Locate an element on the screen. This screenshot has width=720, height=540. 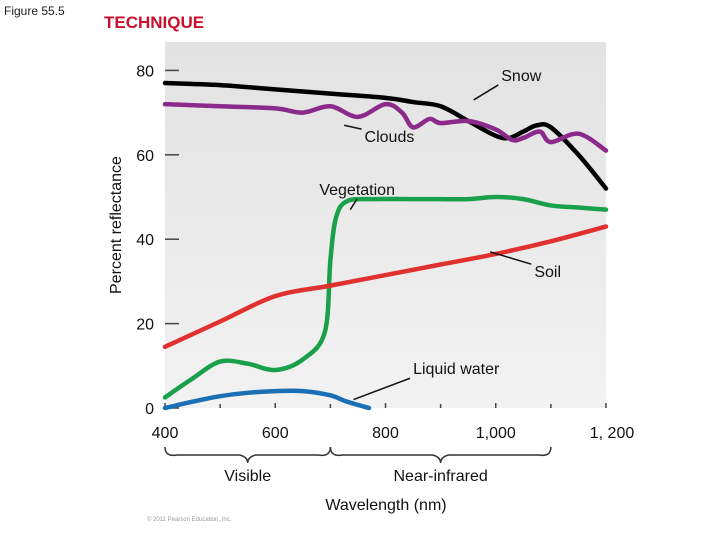
vegetation-annotation: Vegetation is located at coordinates (357, 190).